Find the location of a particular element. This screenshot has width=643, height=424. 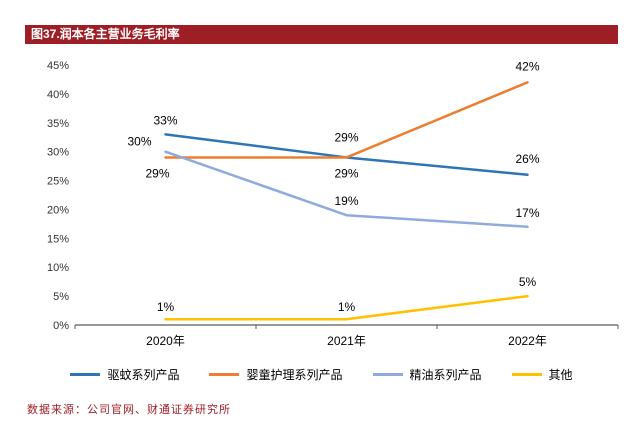

y-axis-tick-label: 10% is located at coordinates (58, 268).